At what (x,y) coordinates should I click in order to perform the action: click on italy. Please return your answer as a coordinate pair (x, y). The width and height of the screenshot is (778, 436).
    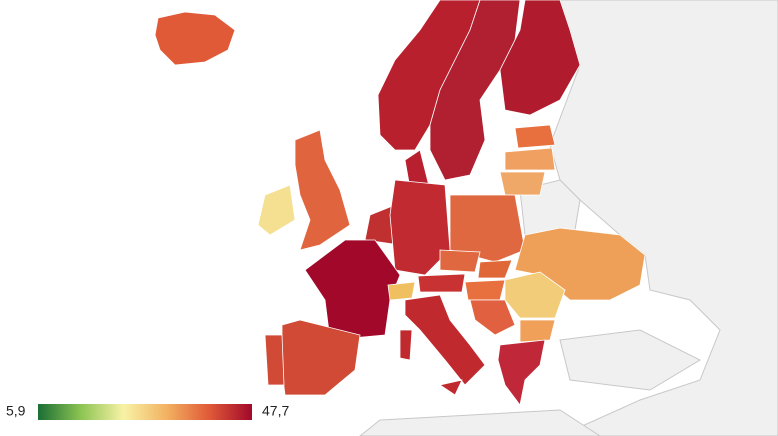
    Looking at the image, I should click on (445, 340).